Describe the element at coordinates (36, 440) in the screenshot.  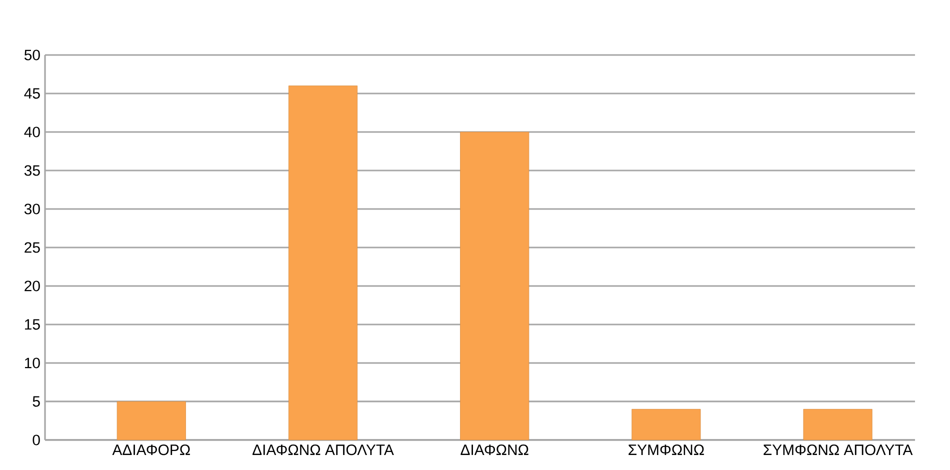
I see `y-tick-label: 0` at that location.